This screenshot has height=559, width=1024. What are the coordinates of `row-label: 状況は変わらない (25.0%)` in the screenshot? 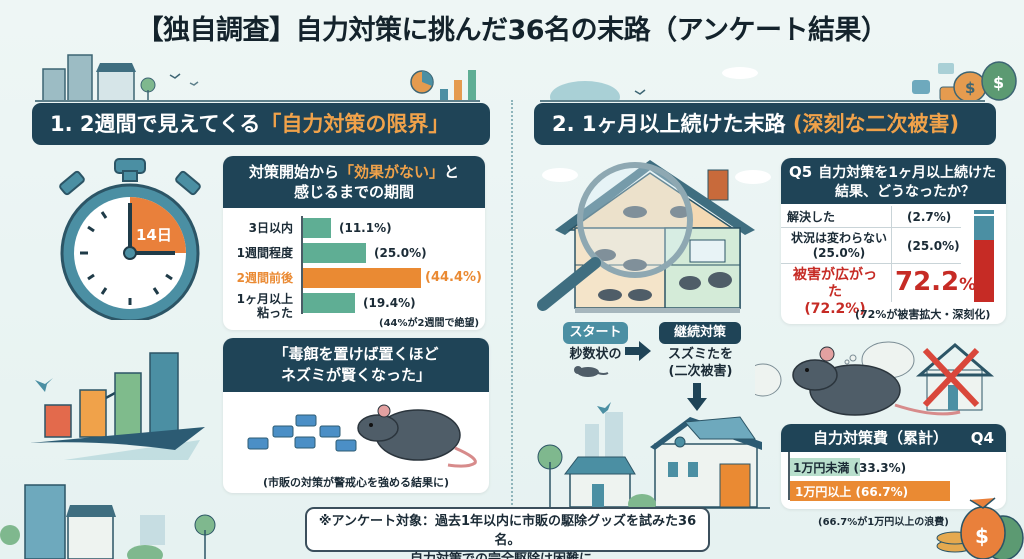 It's located at (839, 246).